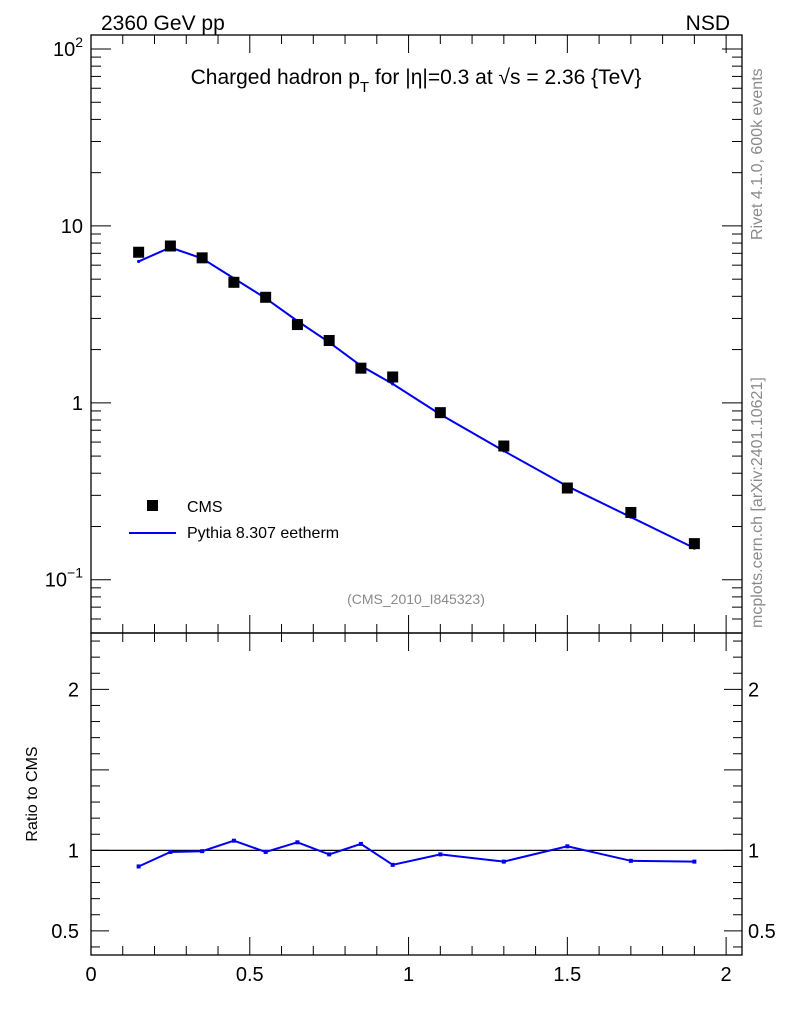 This screenshot has height=1024, width=786. I want to click on y-tick-label-ratio-right: 1, so click(753, 851).